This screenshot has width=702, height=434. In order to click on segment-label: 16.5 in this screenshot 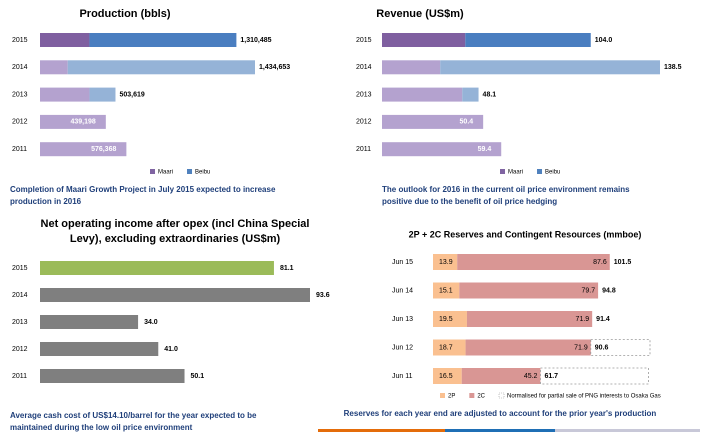, I will do `click(446, 376)`.